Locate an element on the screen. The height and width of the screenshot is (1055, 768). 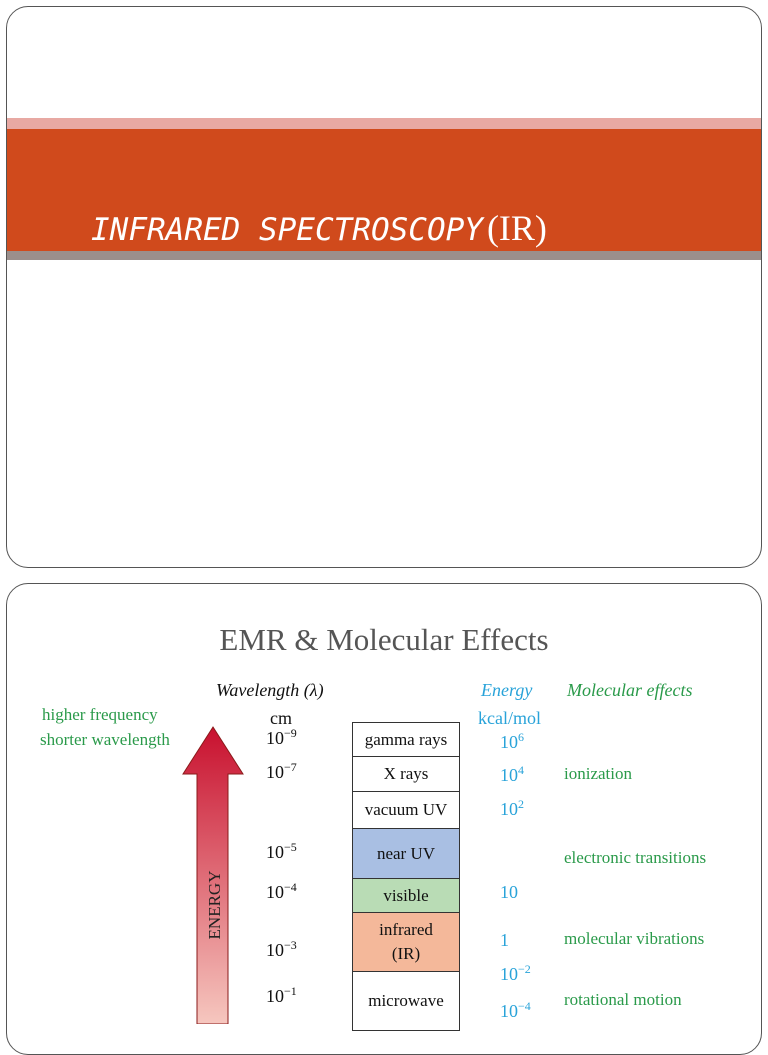
energy-header: Energy is located at coordinates (507, 690).